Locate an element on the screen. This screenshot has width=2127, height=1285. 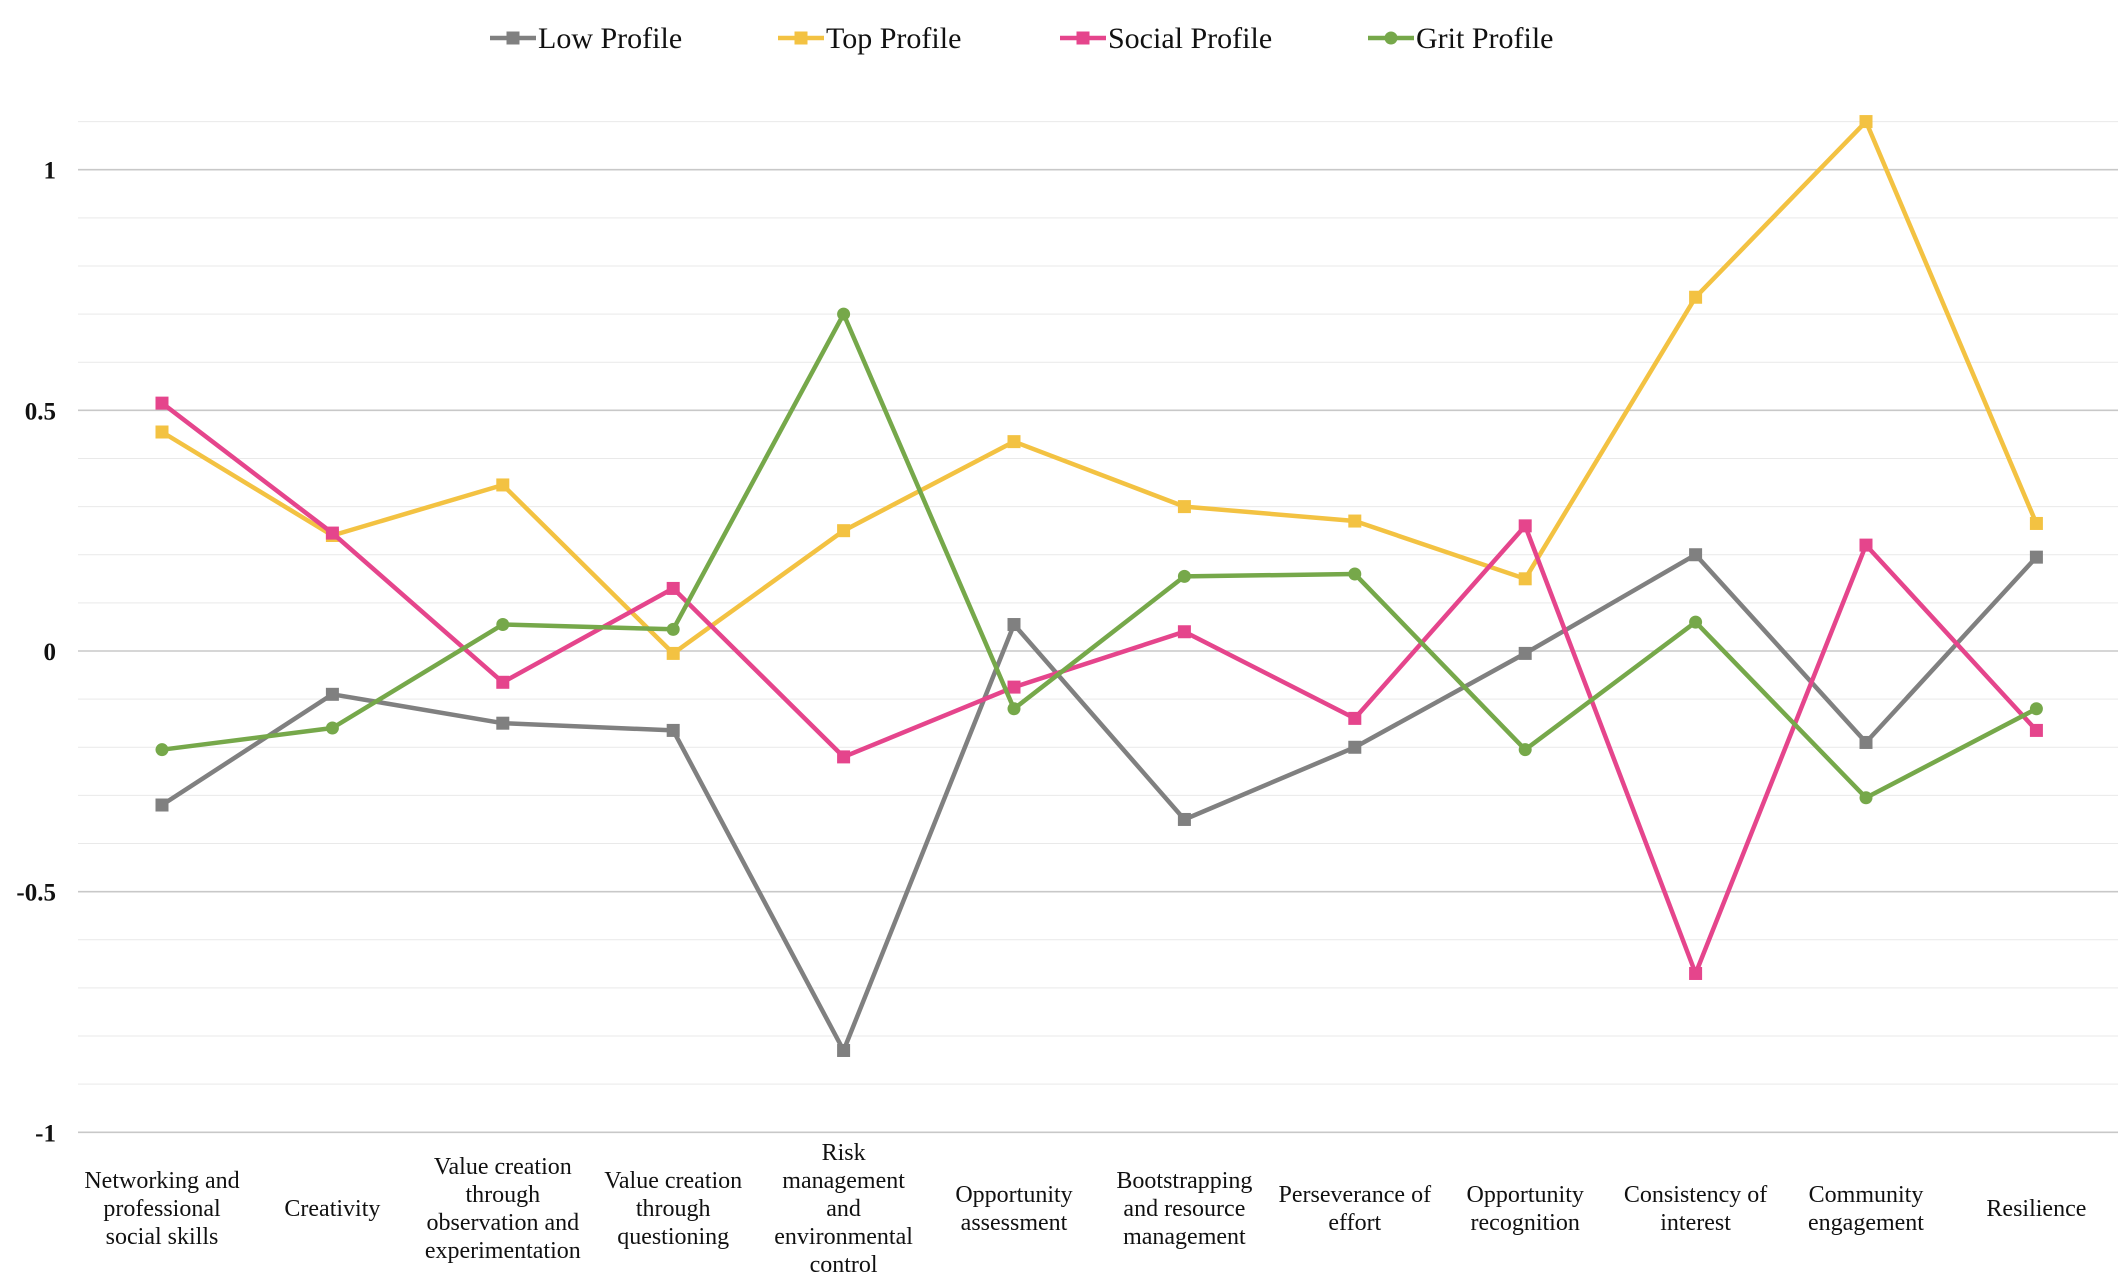
x-category-label: Risk management and environmental control is located at coordinates (843, 1209).